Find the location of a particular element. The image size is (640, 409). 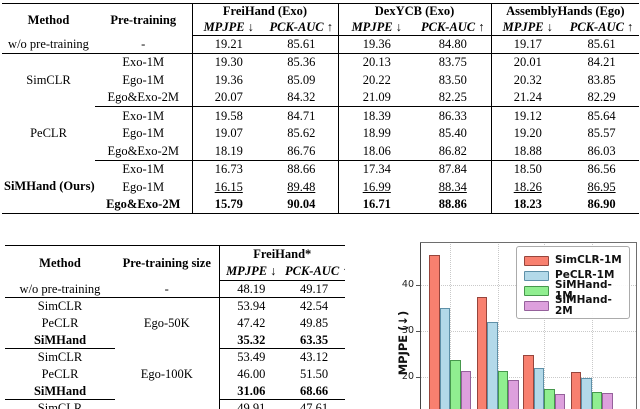

value-cell: 43.12 is located at coordinates (314, 357).